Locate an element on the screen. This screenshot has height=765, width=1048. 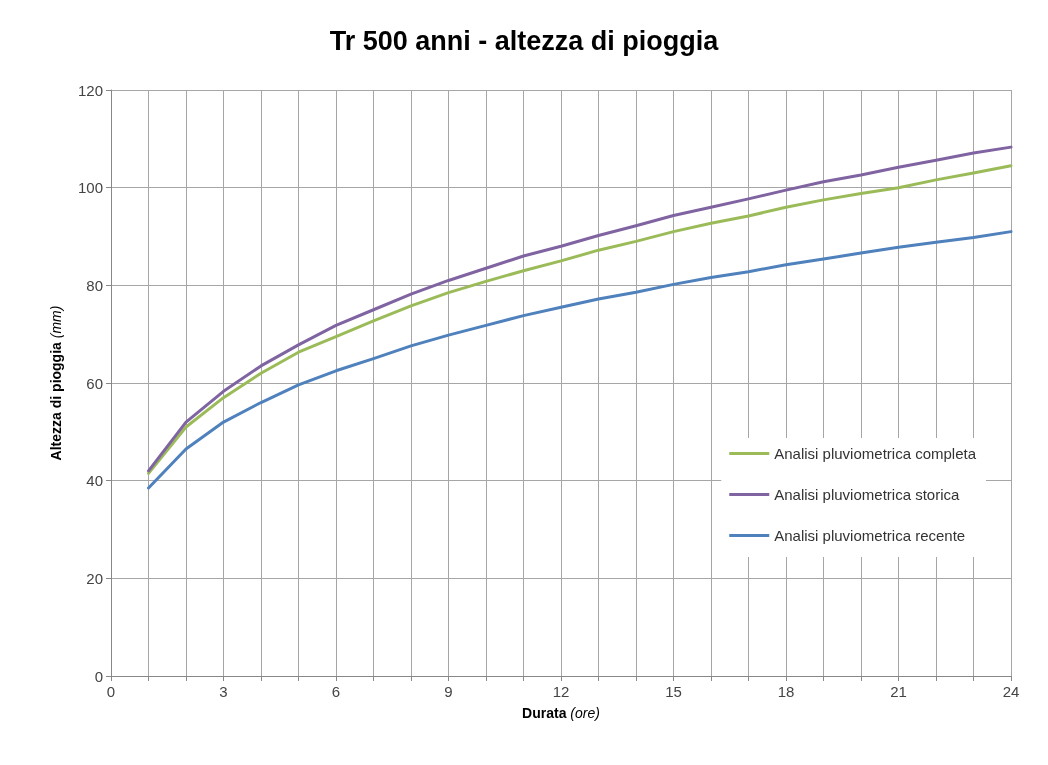
y-axis-title: Altezza di pioggia (mm) is located at coordinates (56, 383).